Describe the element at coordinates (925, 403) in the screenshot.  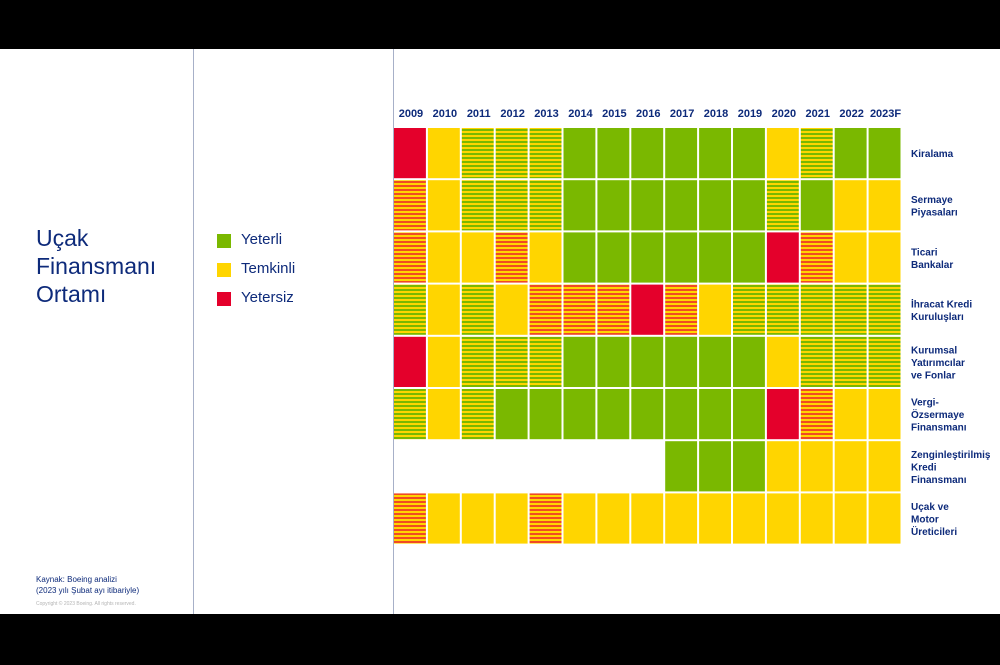
I see `row-label: Vergi-` at that location.